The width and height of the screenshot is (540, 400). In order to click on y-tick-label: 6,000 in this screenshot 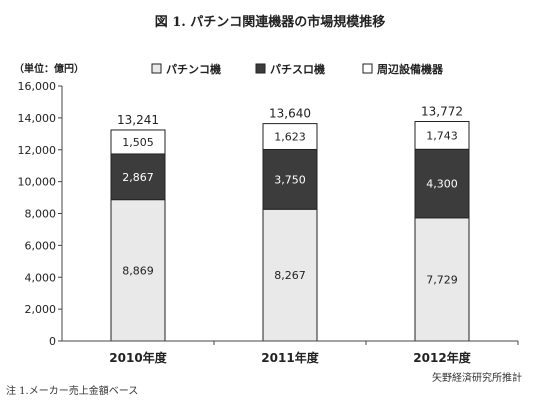, I will do `click(41, 245)`.